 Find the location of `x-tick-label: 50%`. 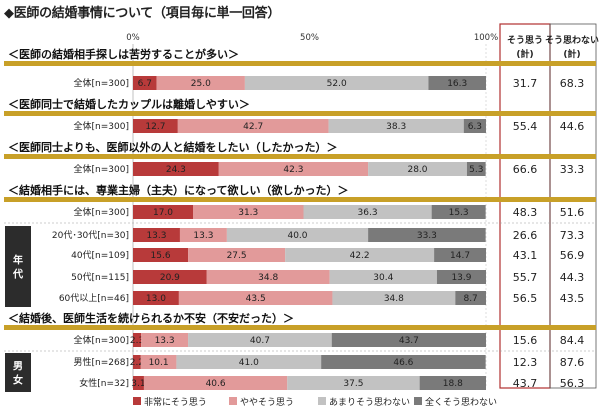

x-tick-label: 50% is located at coordinates (309, 38).